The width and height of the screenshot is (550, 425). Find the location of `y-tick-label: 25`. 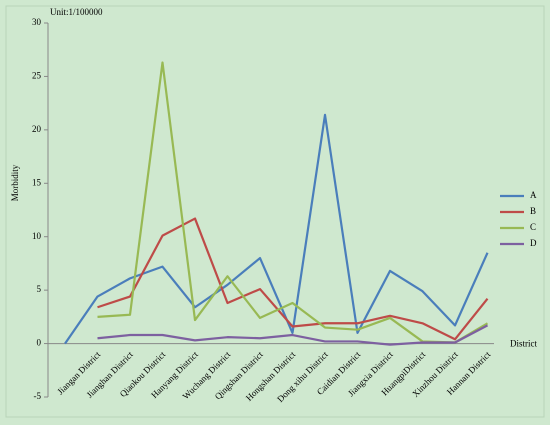

y-tick-label: 25 is located at coordinates (37, 75).